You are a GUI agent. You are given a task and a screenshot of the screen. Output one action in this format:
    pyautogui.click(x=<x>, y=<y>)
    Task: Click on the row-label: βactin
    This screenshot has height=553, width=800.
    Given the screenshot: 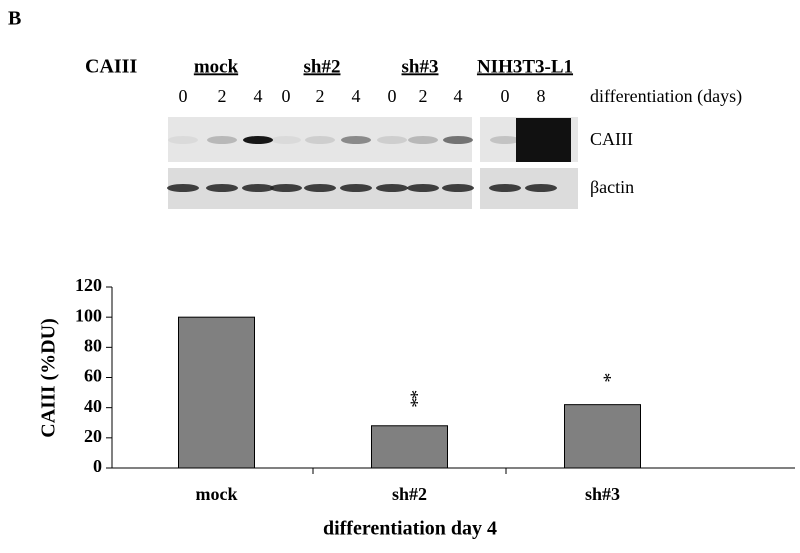 What is the action you would take?
    pyautogui.click(x=612, y=187)
    